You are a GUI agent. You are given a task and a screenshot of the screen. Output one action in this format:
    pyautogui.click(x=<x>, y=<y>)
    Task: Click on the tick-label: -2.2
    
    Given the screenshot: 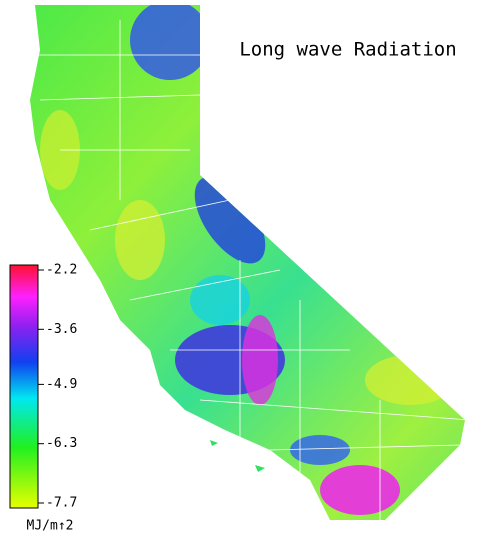 What is the action you would take?
    pyautogui.click(x=61, y=270)
    